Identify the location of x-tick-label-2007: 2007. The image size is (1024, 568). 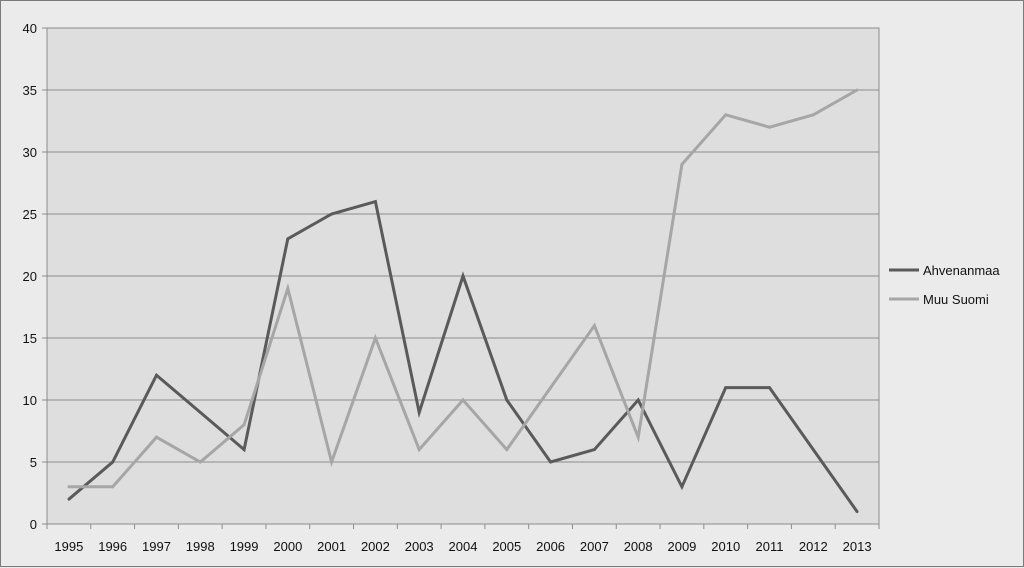
(594, 546).